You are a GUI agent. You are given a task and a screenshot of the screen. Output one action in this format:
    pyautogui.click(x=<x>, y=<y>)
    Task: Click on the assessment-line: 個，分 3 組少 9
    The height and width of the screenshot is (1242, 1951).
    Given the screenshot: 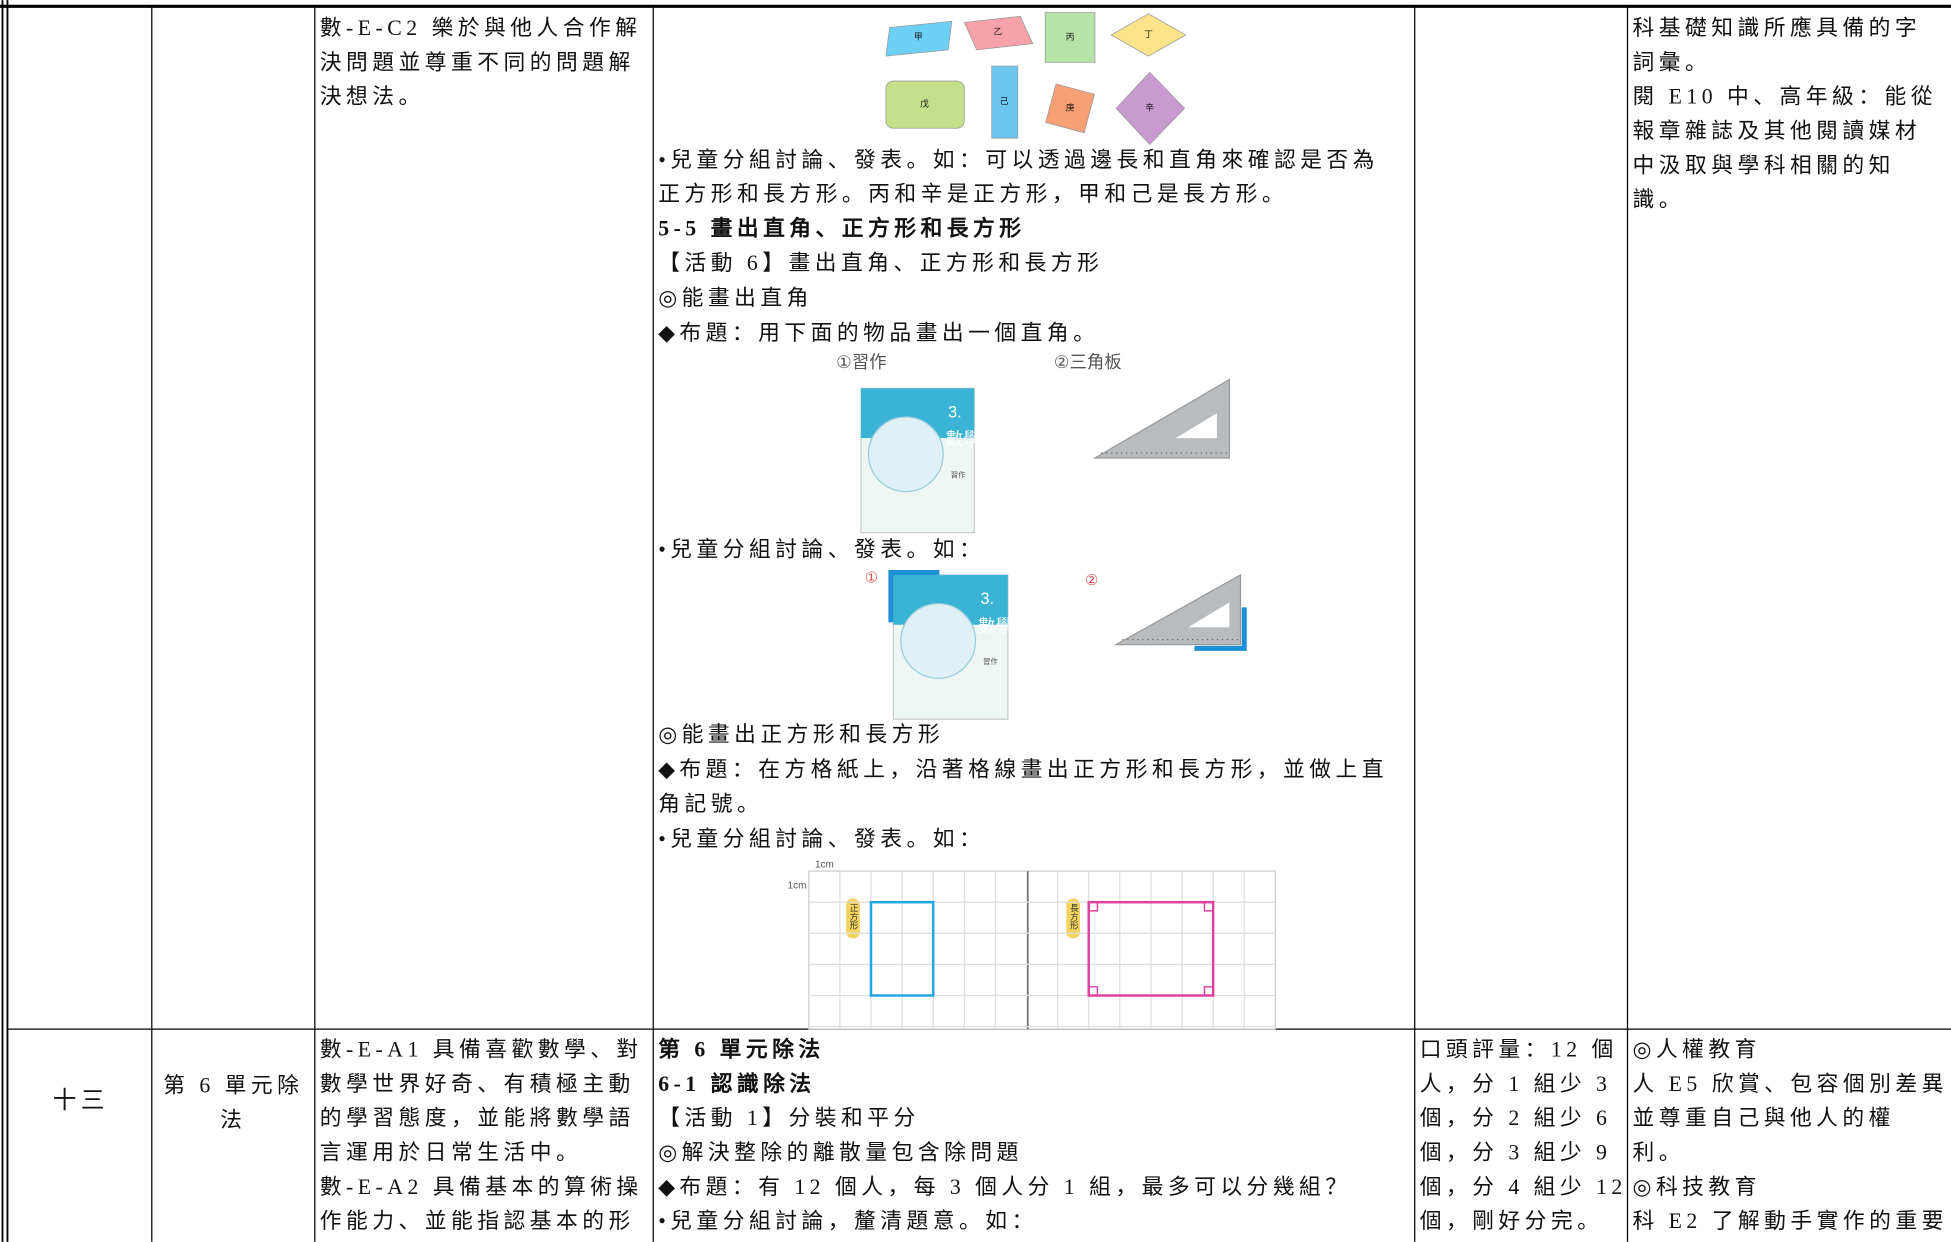 What is the action you would take?
    pyautogui.click(x=1516, y=1153)
    